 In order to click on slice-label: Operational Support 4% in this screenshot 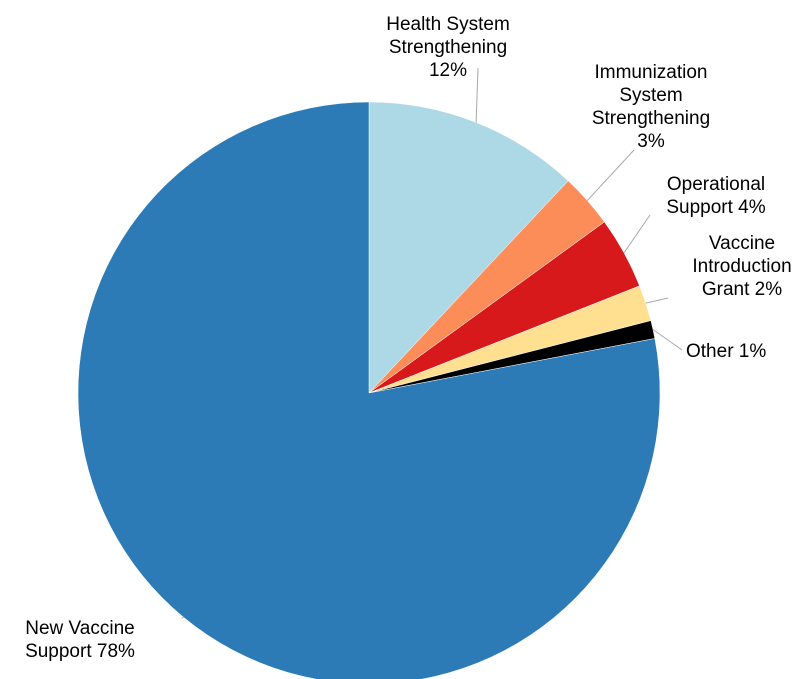, I will do `click(715, 196)`.